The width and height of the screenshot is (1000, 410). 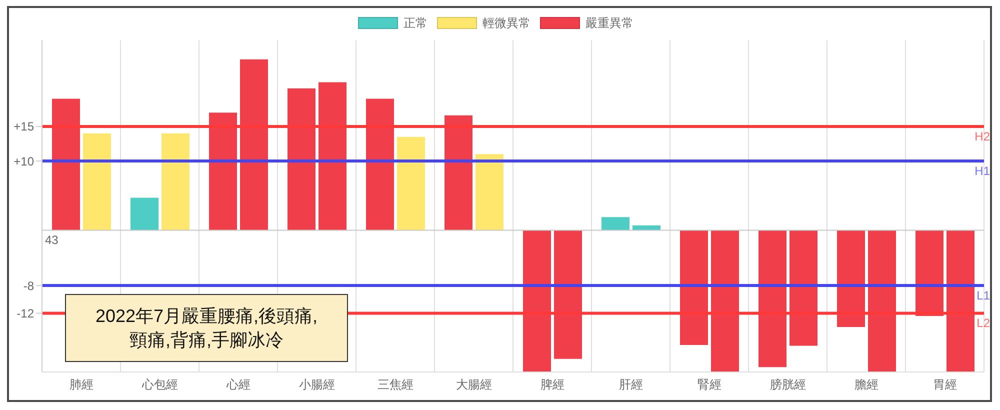 I want to click on x-tick-label: 脾經, so click(x=552, y=385).